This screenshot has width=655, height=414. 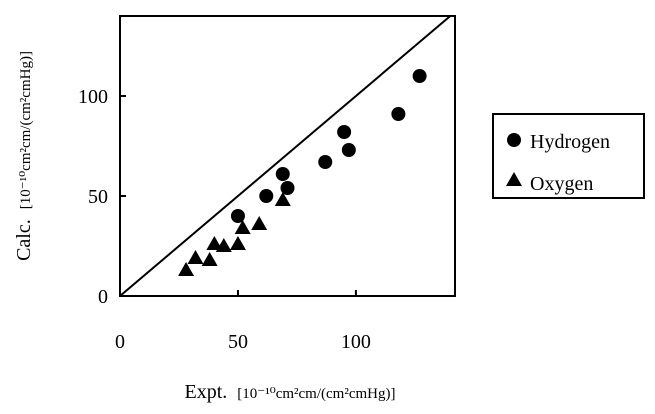 I want to click on y-axis-title: Calc. [10⁻¹⁰cm²cm/(cm²cmHg)], so click(x=24, y=156).